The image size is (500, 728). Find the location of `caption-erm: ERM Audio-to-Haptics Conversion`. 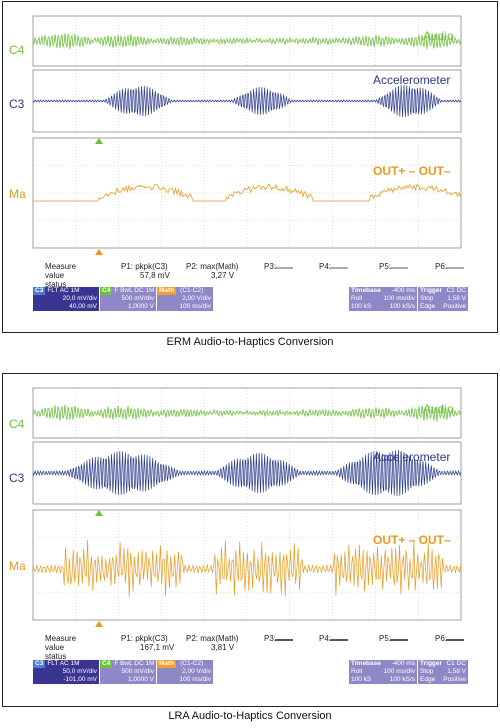

caption-erm: ERM Audio-to-Haptics Conversion is located at coordinates (250, 342).